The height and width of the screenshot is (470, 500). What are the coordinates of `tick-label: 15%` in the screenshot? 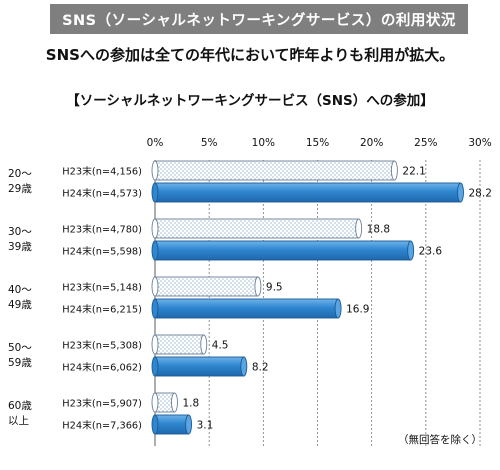 It's located at (317, 143).